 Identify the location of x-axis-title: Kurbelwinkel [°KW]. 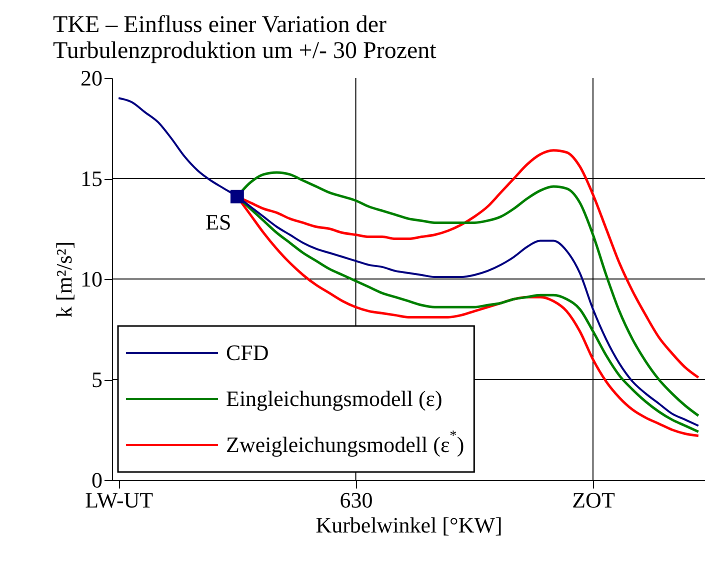
(409, 525).